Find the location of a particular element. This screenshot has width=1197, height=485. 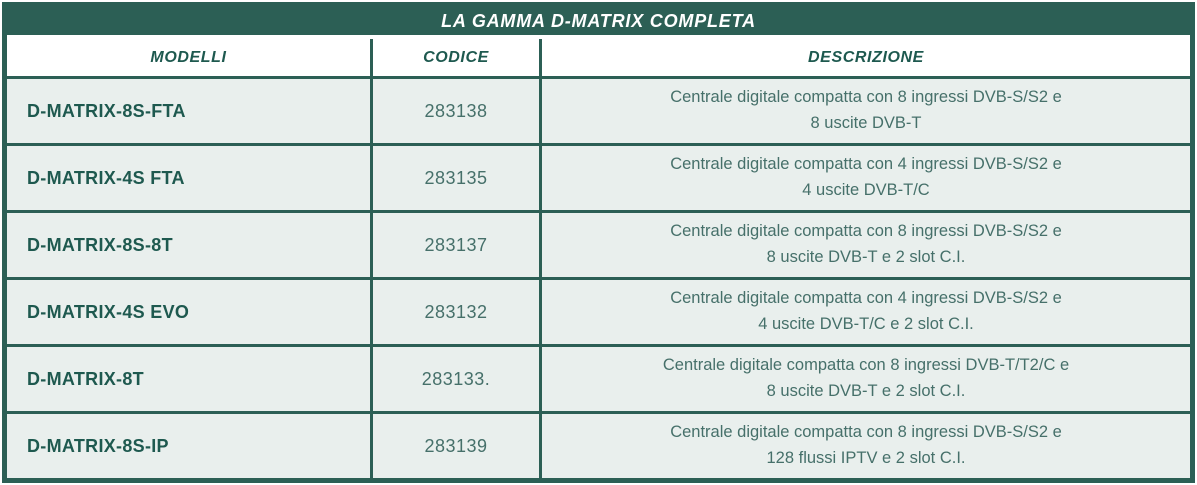

column-header-descrizione: DESCRIZIONE is located at coordinates (866, 57).